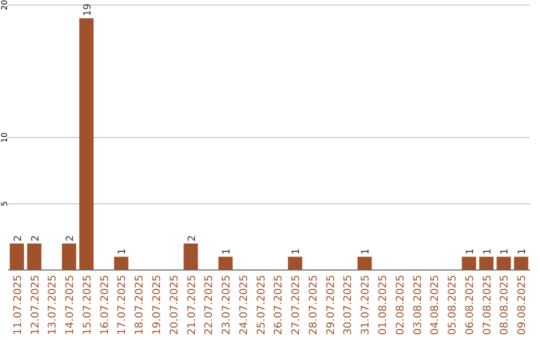 Image resolution: width=540 pixels, height=340 pixels. I want to click on x-tick-label: 17.07.2025, so click(122, 304).